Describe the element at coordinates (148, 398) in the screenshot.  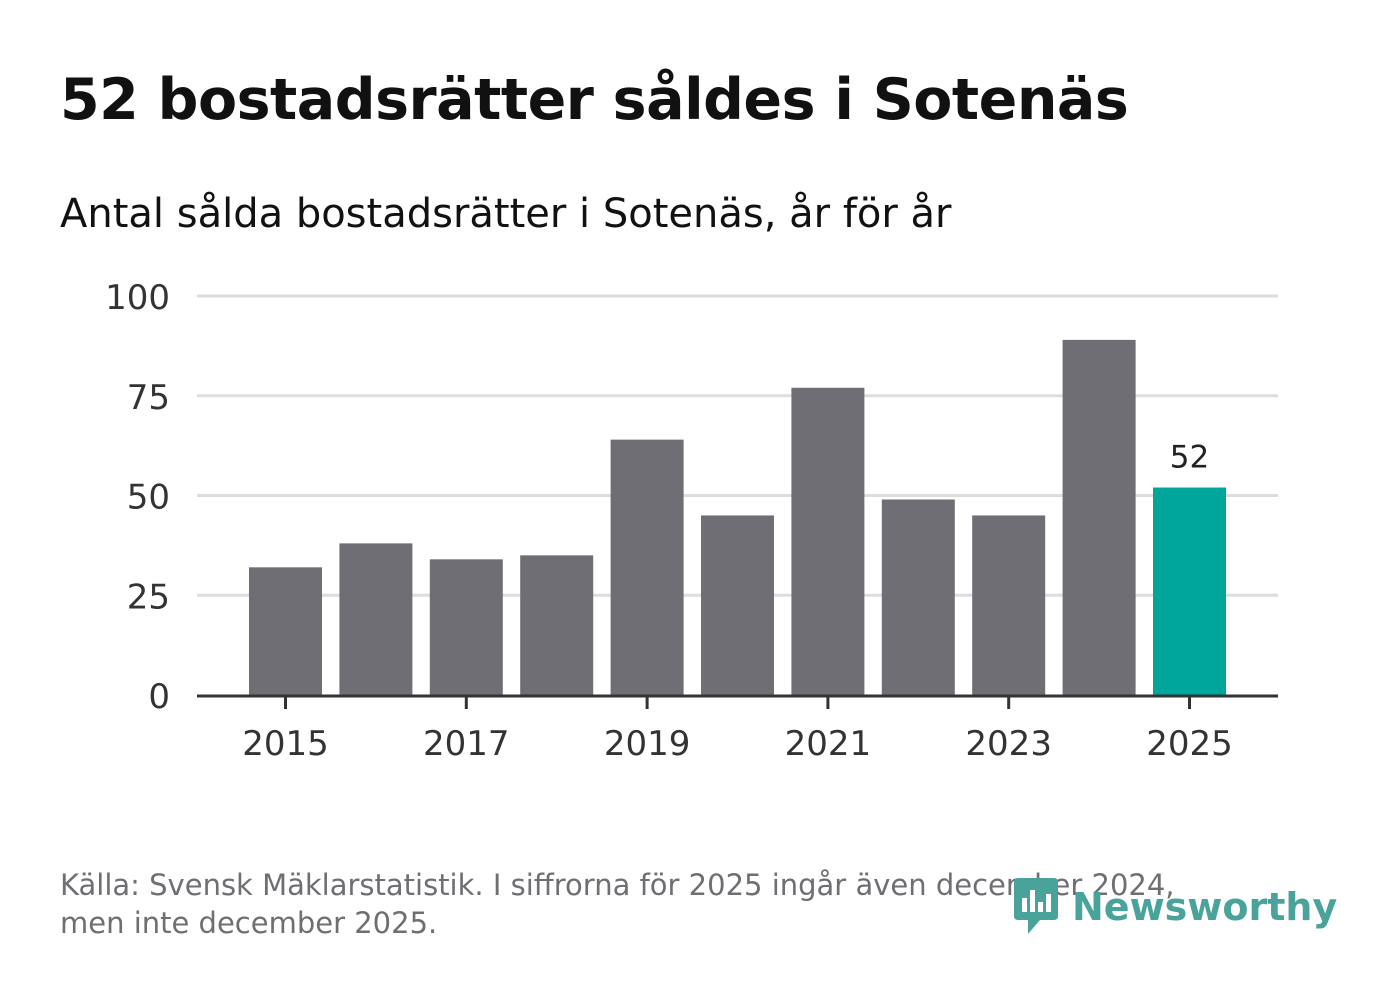
I see `y-tick-label-75: 75` at that location.